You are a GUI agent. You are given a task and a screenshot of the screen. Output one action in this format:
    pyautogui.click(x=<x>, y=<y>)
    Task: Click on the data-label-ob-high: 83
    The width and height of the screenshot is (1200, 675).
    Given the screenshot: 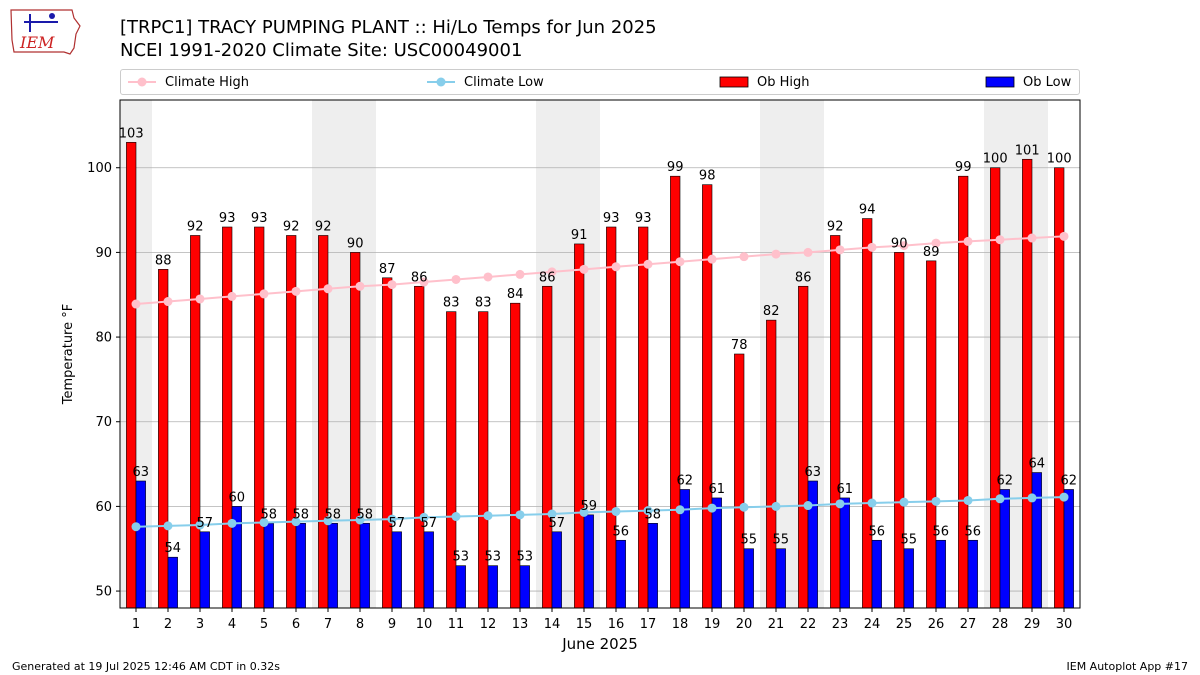 What is the action you would take?
    pyautogui.click(x=451, y=303)
    